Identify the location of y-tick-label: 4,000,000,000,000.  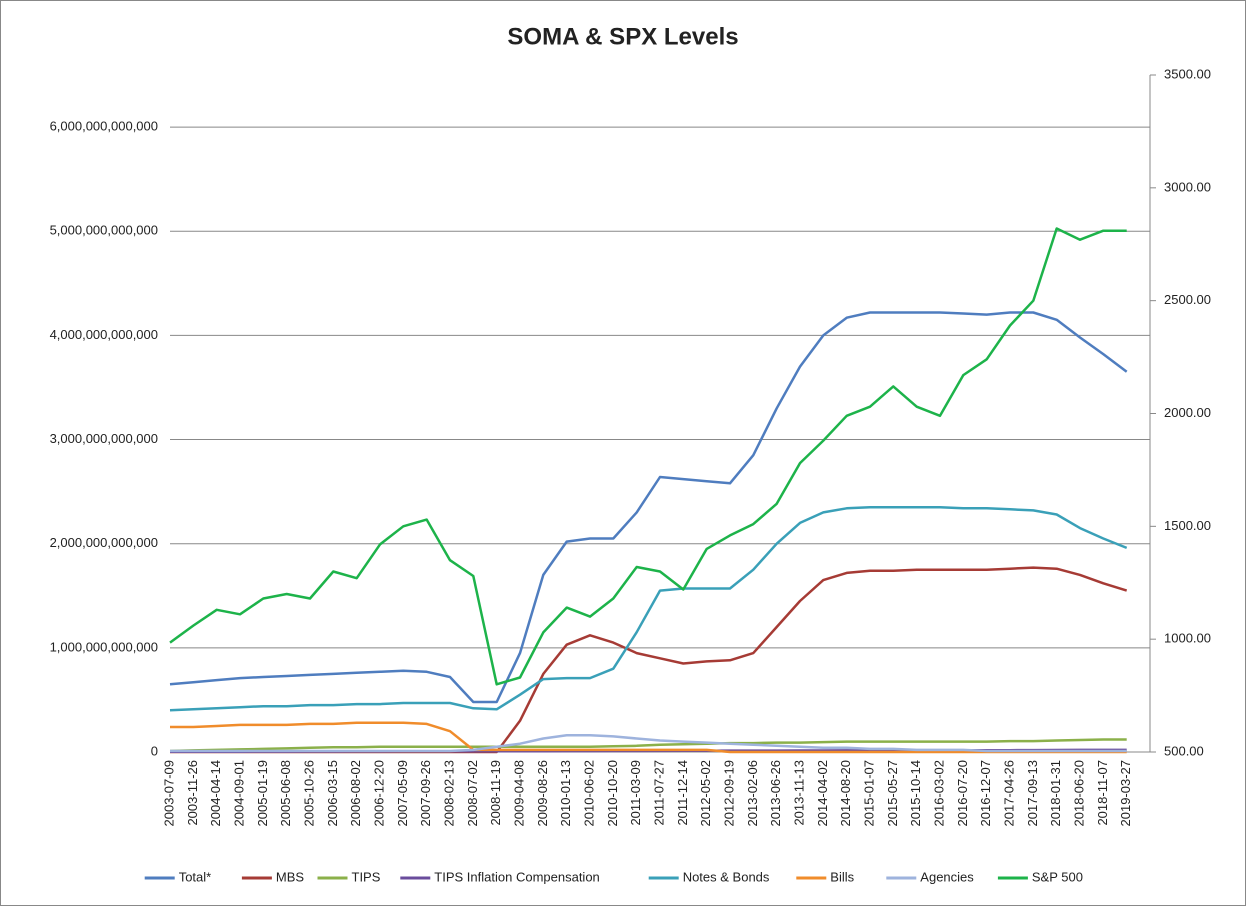
(104, 334).